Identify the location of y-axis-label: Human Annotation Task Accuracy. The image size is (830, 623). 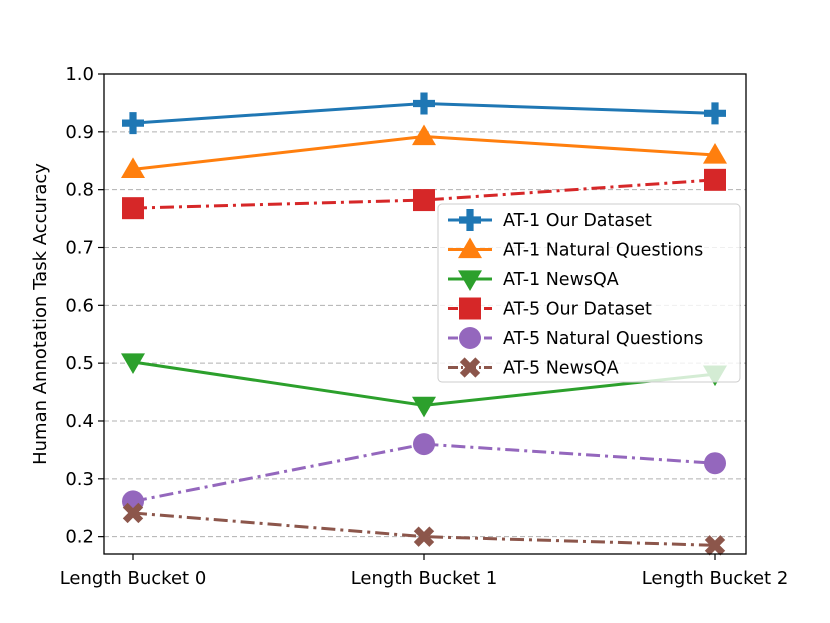
(40, 314).